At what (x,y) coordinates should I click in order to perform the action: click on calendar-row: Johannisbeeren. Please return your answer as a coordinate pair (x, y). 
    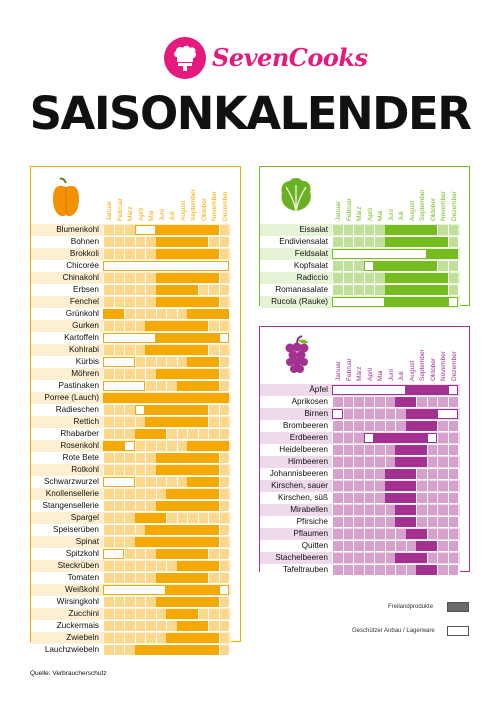
    Looking at the image, I should click on (360, 474).